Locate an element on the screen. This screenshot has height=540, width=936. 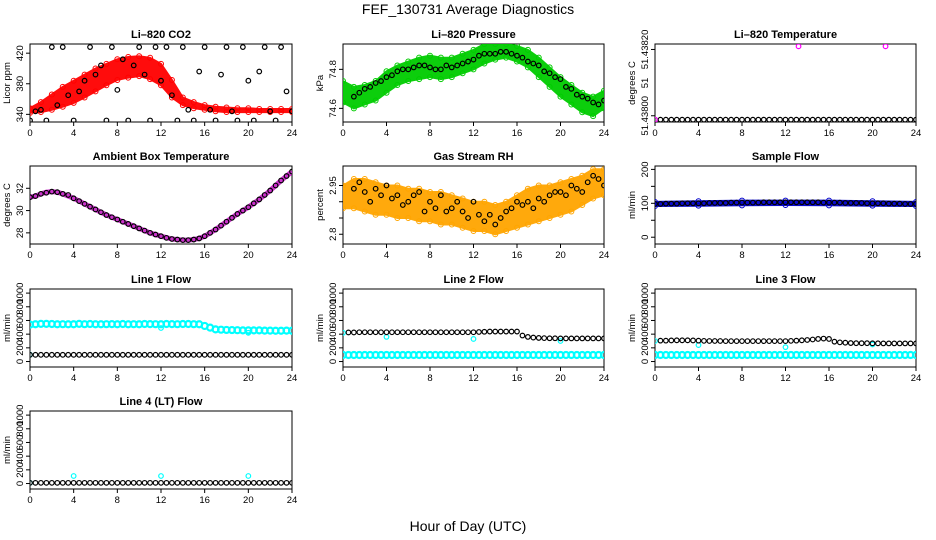
y-tick-label: 1000 is located at coordinates (645, 293).